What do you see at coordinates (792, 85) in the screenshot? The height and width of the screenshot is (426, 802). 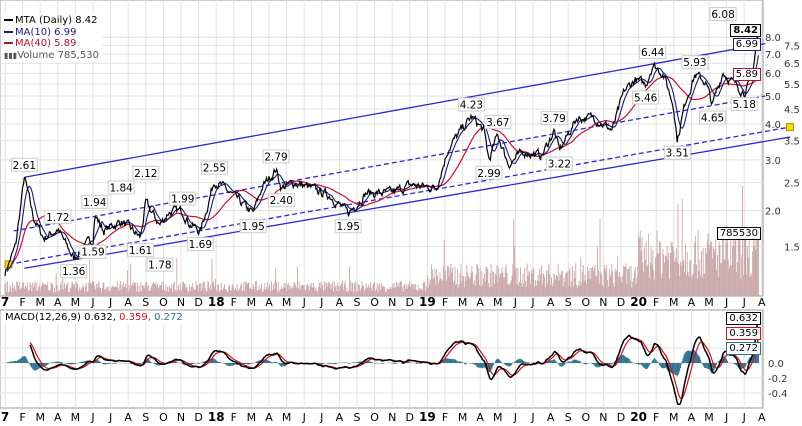 I see `price-tick-label: 5.5` at bounding box center [792, 85].